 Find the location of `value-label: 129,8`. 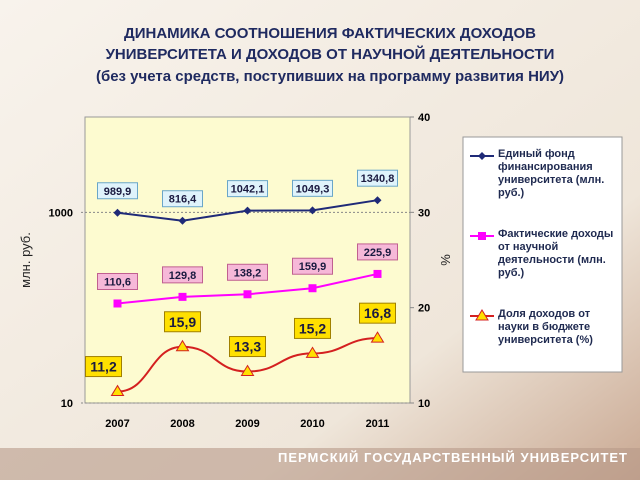

value-label: 129,8 is located at coordinates (183, 276).